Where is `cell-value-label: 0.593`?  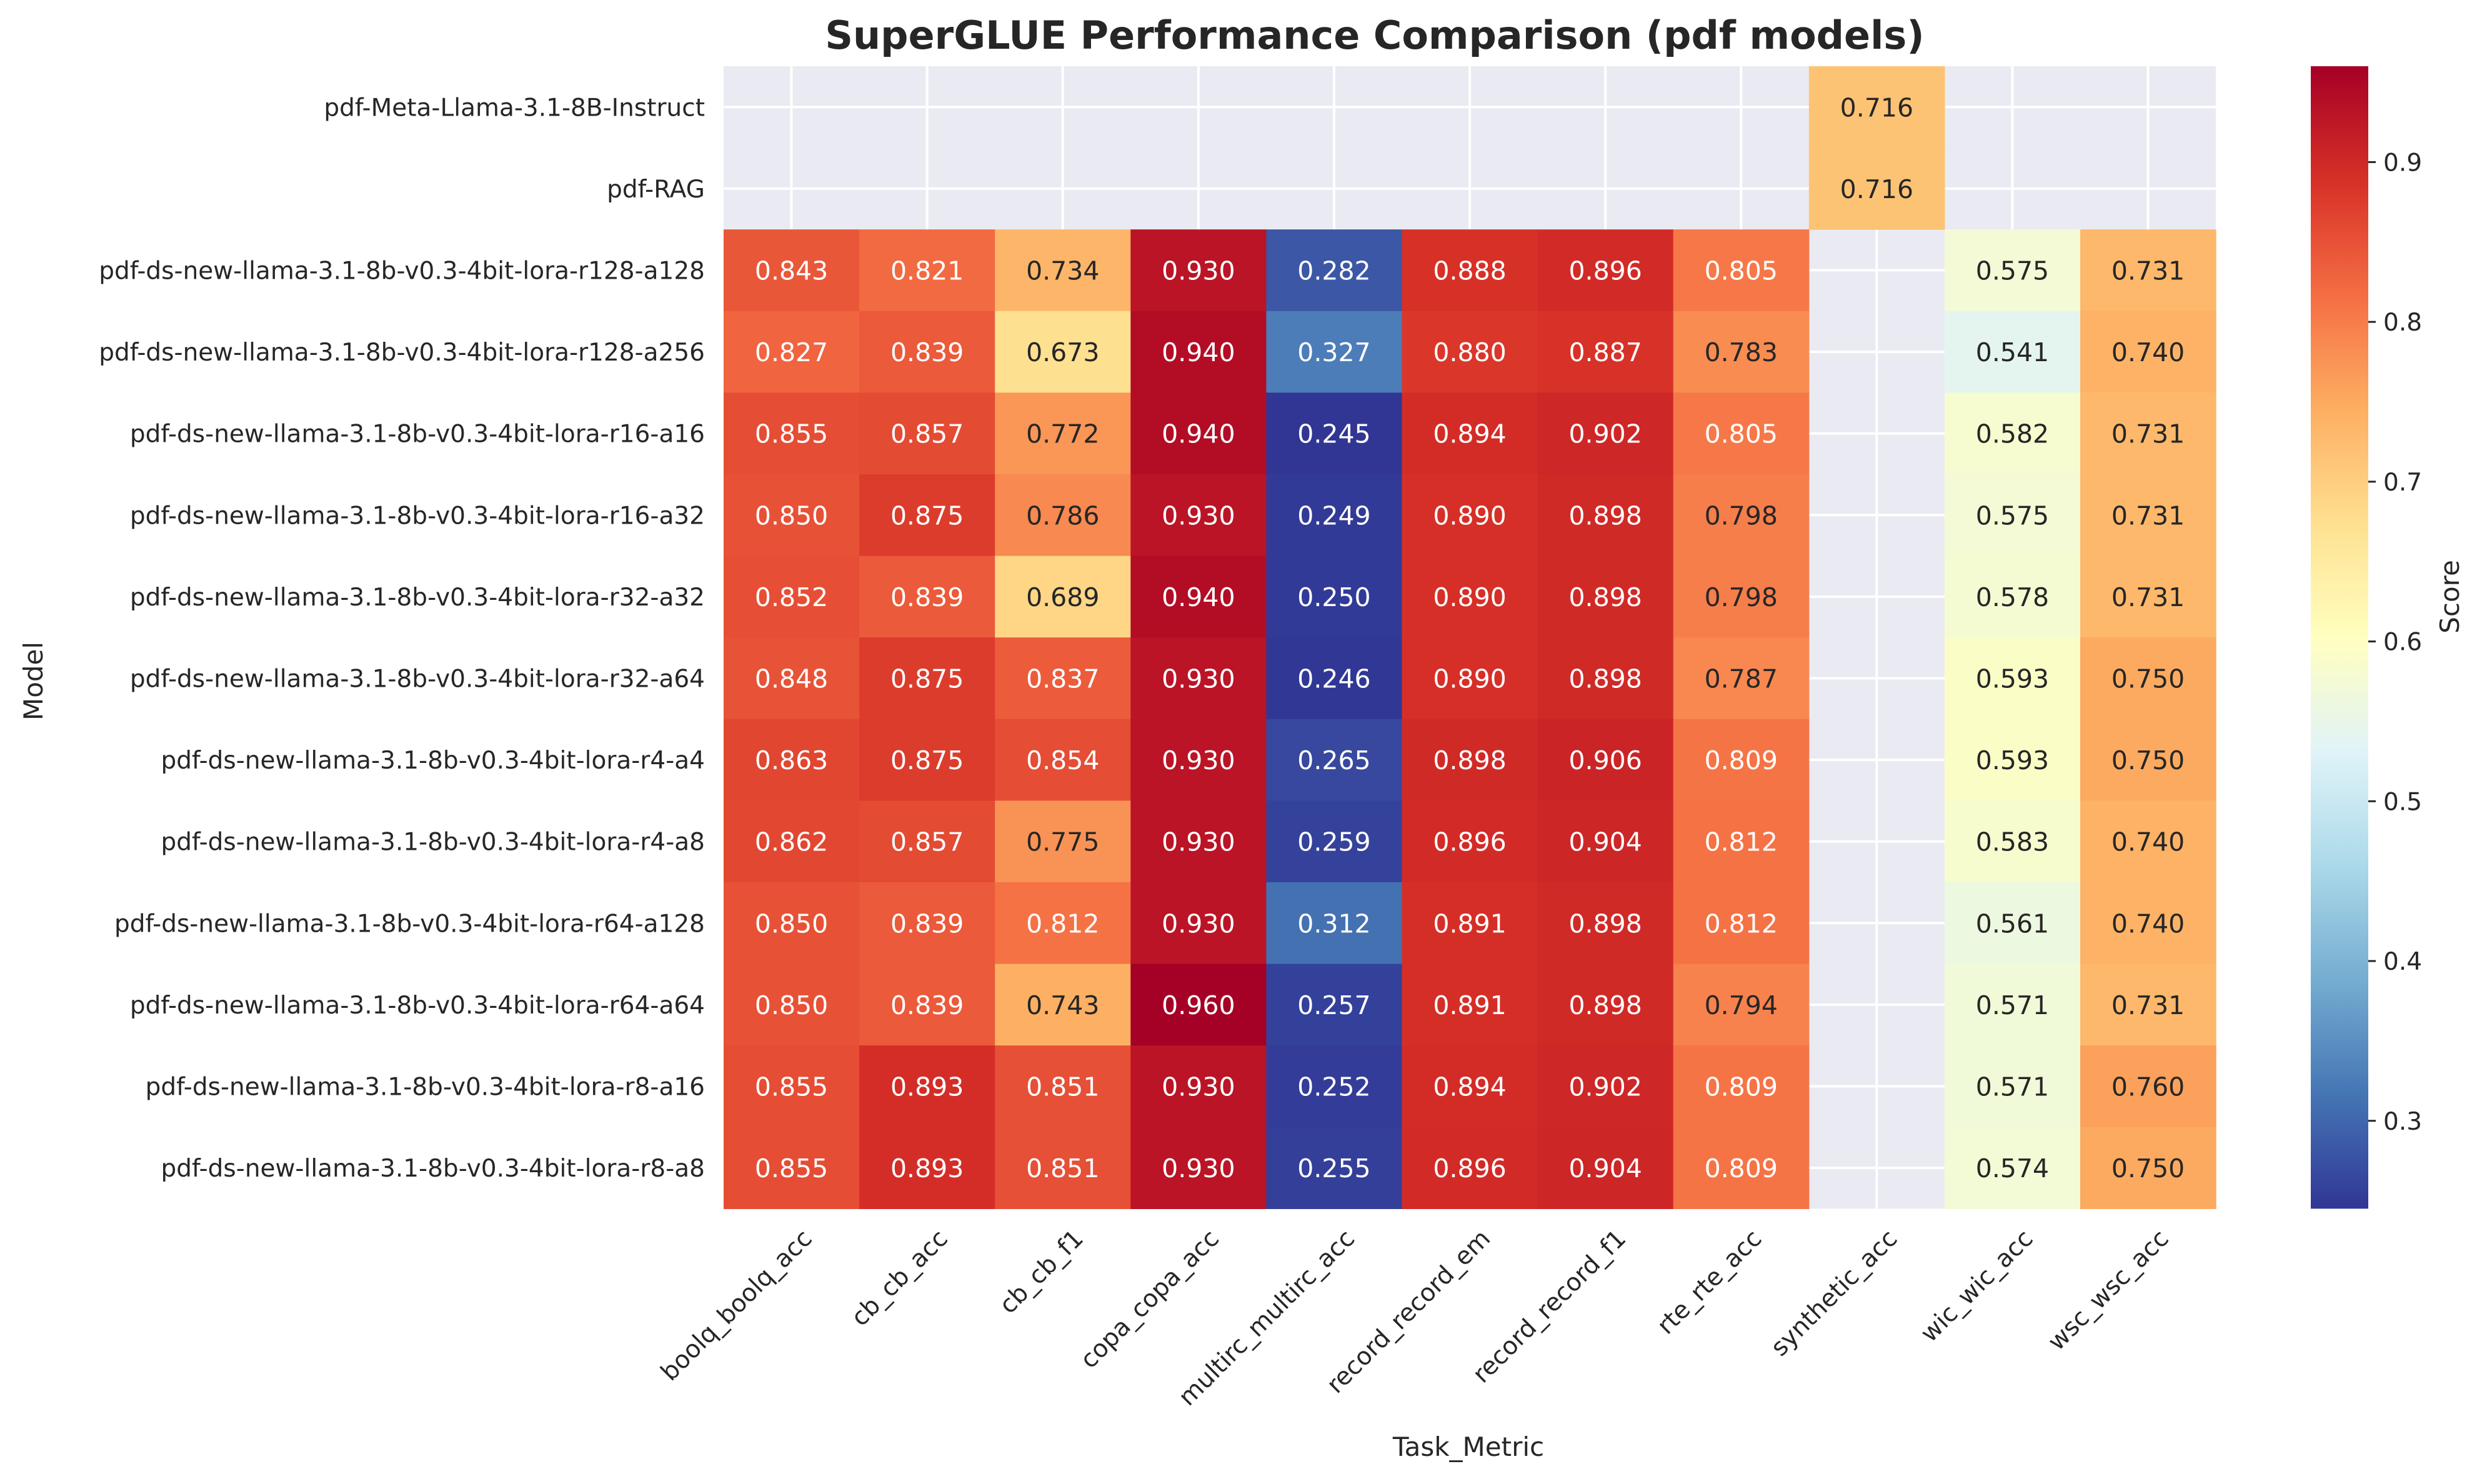
cell-value-label: 0.593 is located at coordinates (2012, 760).